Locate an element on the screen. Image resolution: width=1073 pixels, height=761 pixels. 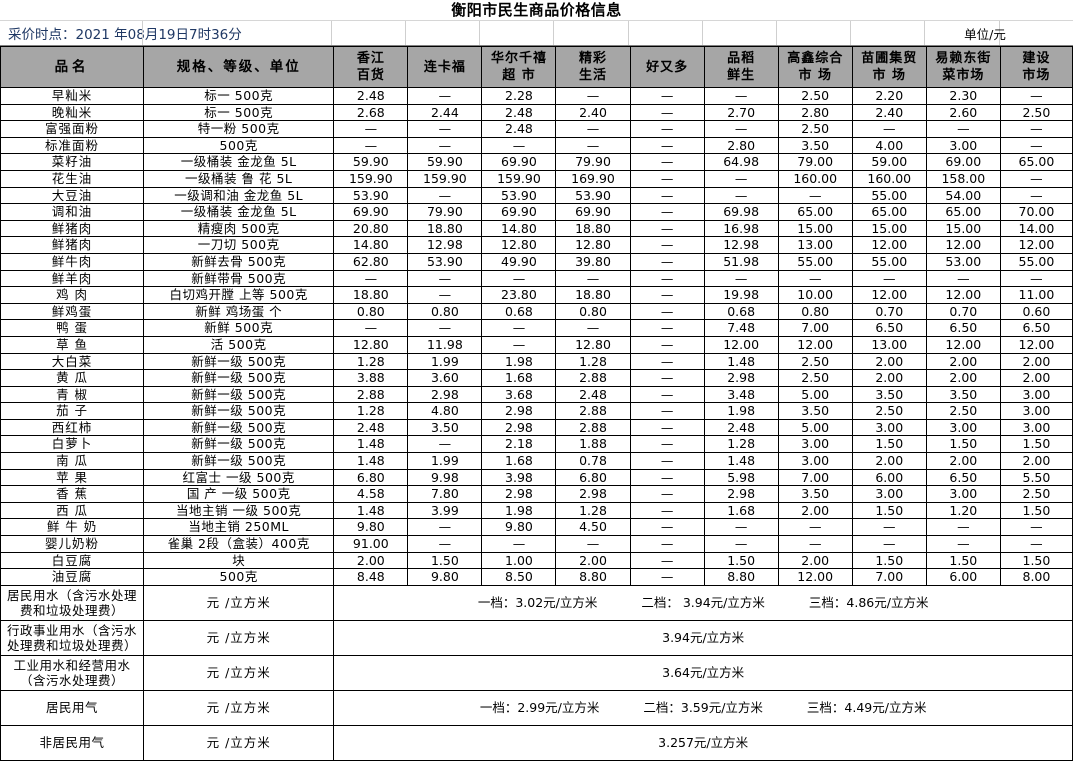
cell-price: 0.60 is located at coordinates (1036, 311).